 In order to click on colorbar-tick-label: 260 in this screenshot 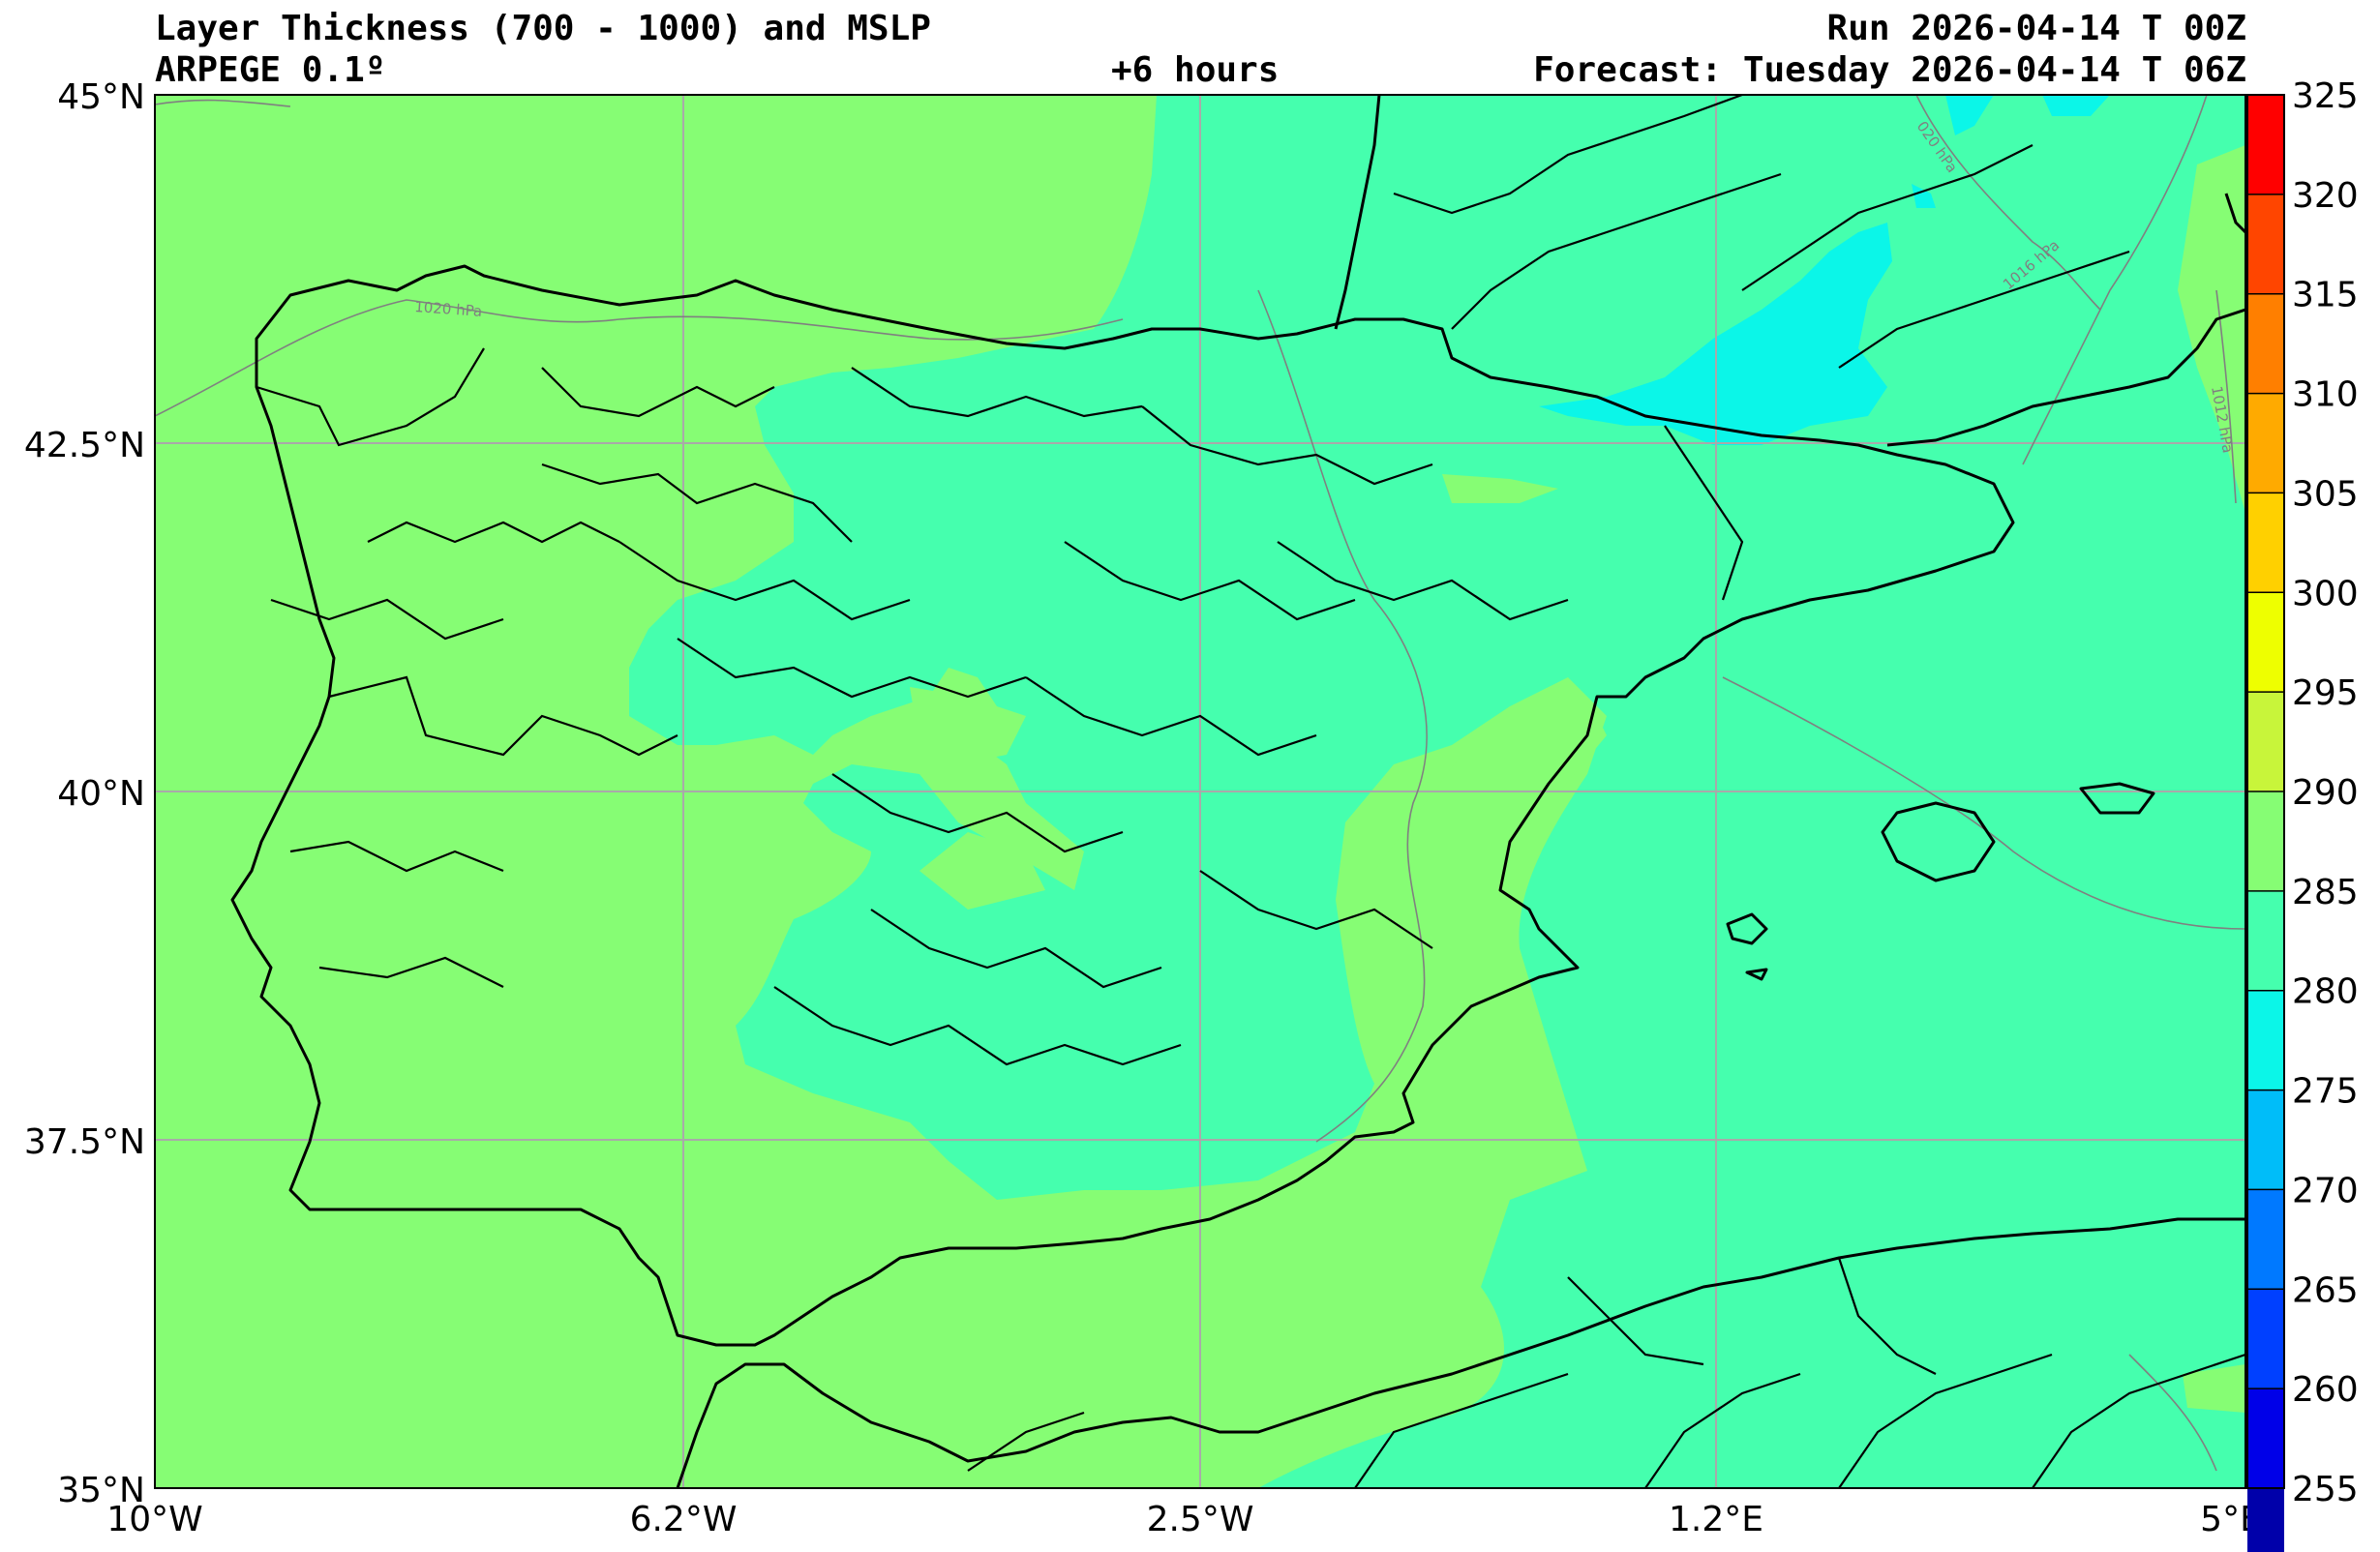, I will do `click(2325, 1390)`.